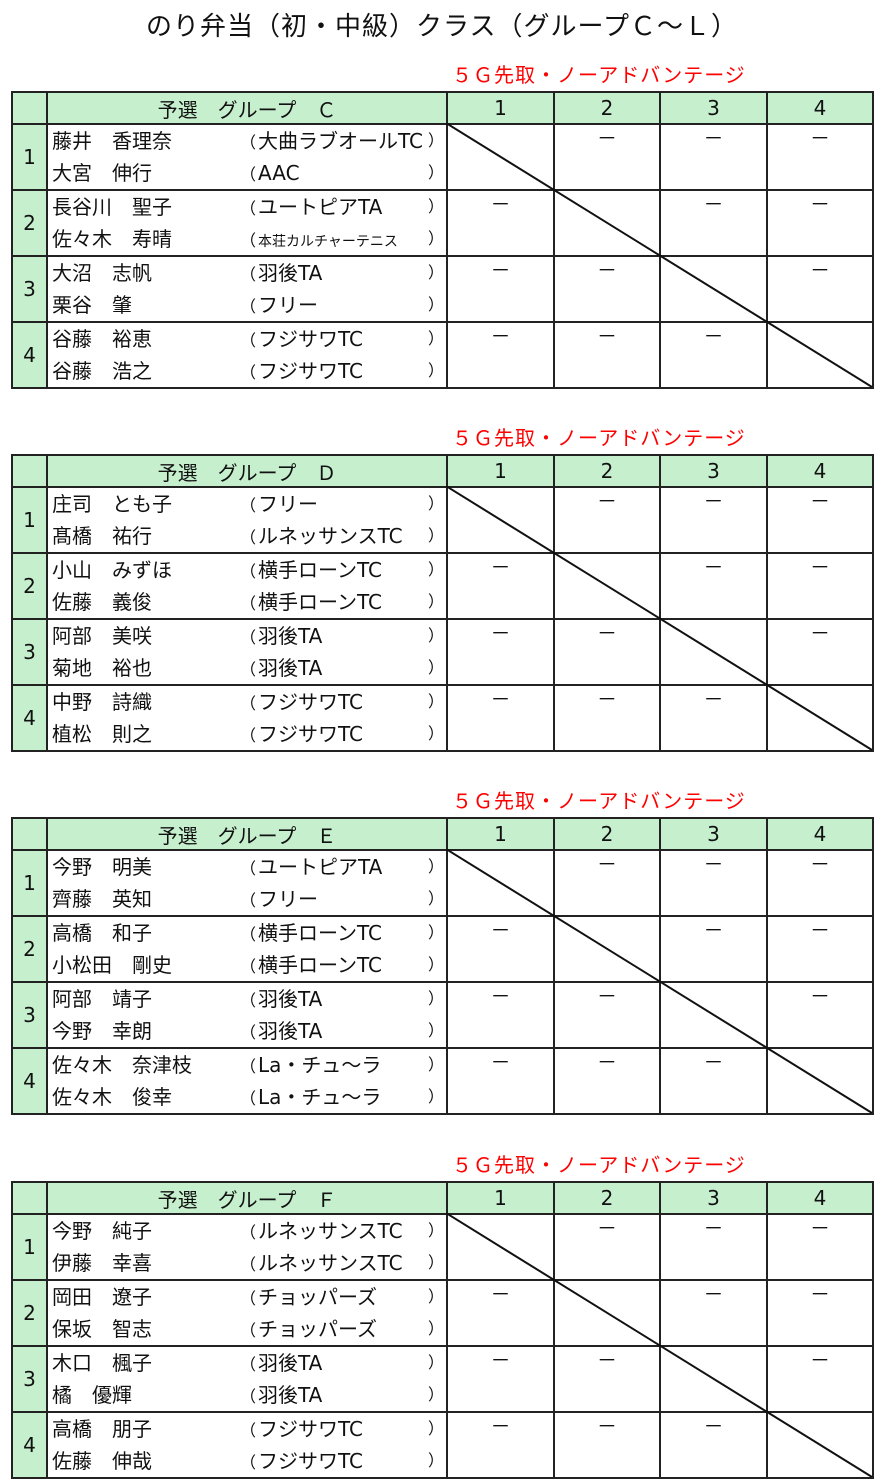 This screenshot has height=1482, width=884. Describe the element at coordinates (247, 108) in the screenshot. I see `group-header: 予選 グループ Ｃ` at that location.